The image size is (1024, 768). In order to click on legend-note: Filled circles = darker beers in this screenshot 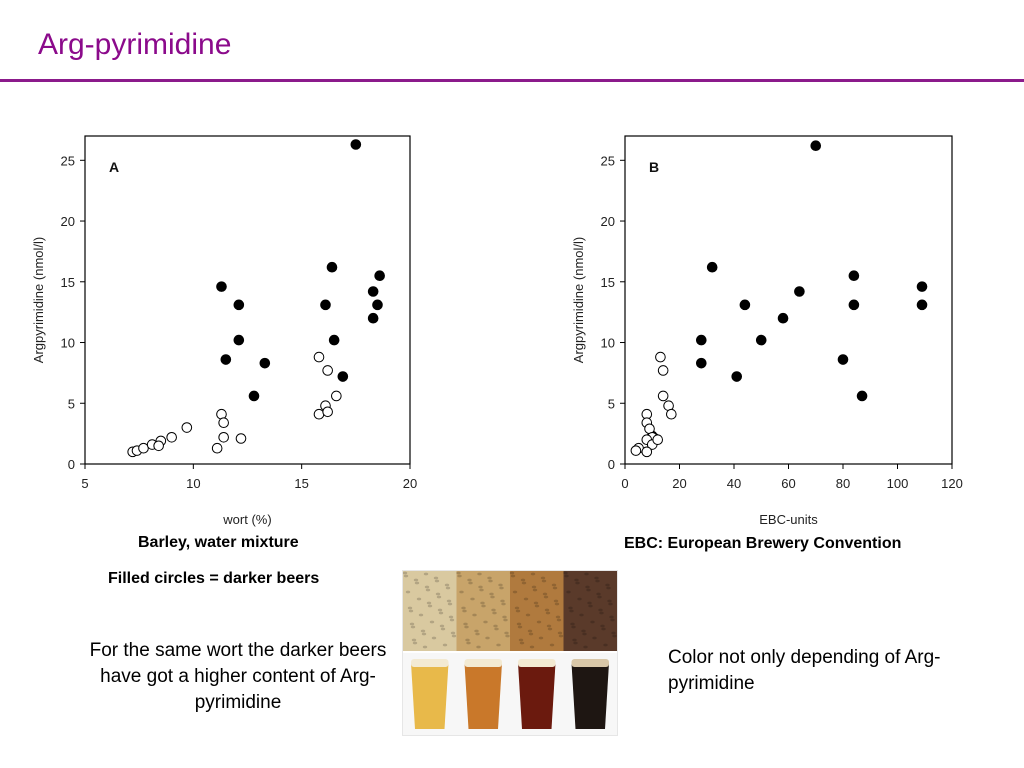, I will do `click(214, 578)`.